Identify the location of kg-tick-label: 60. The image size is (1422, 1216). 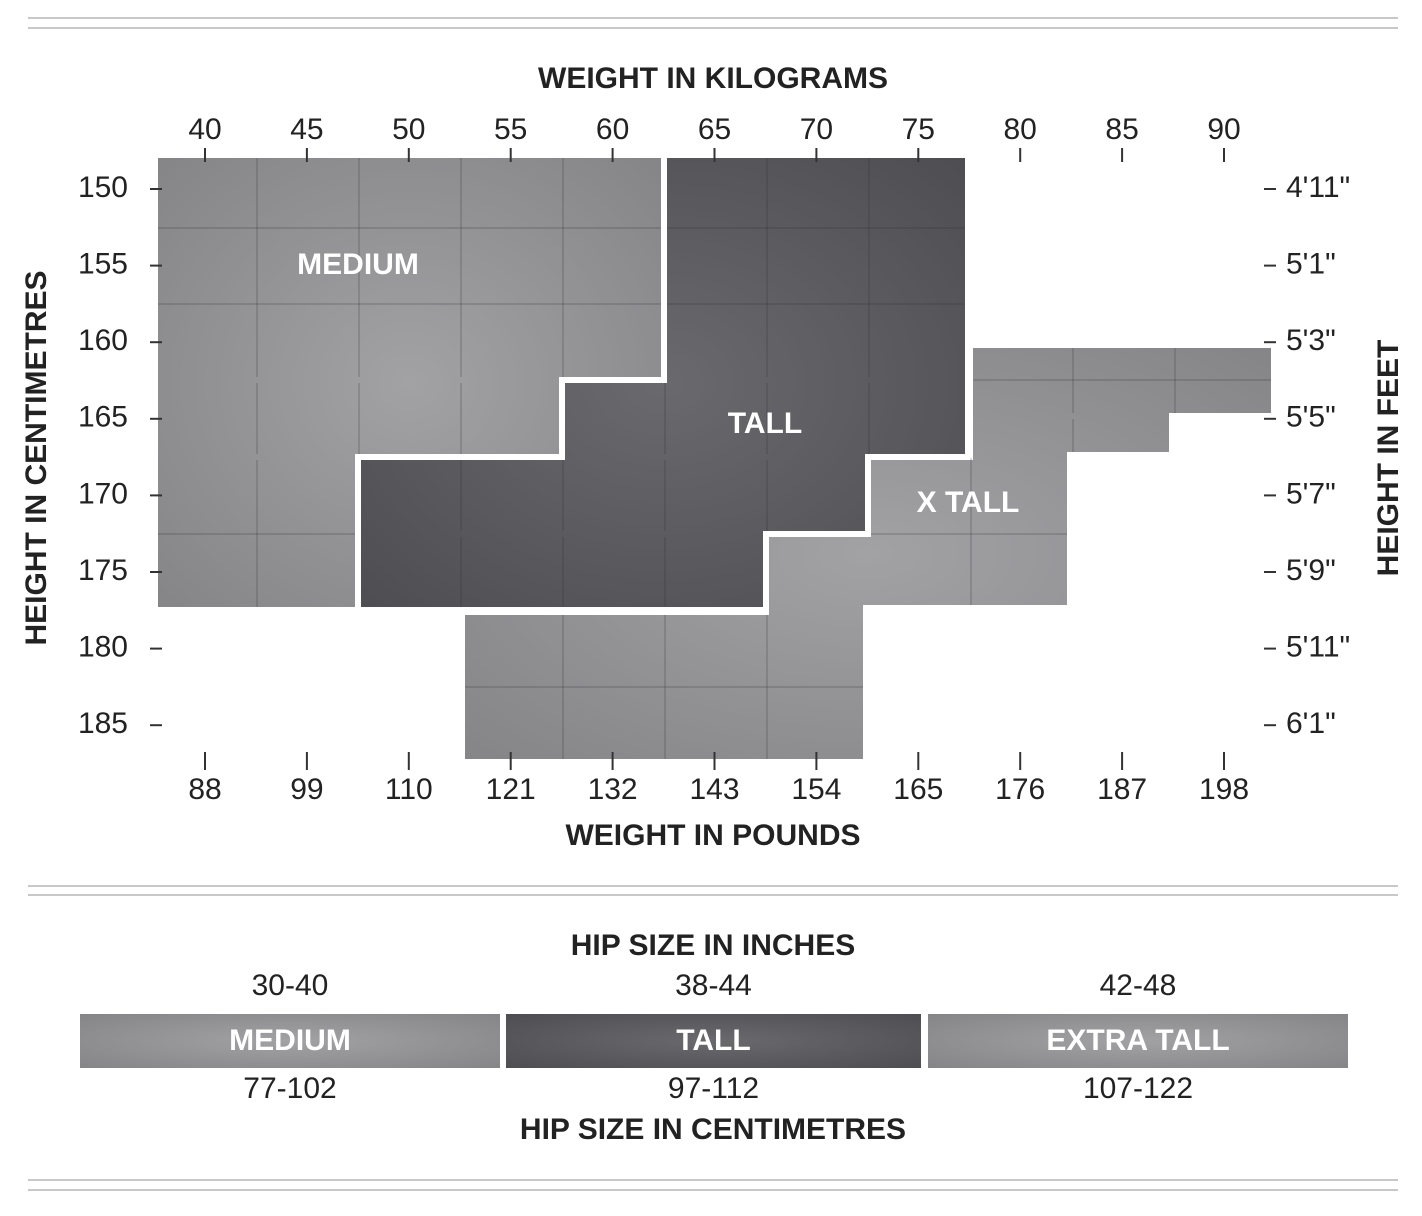
(612, 129).